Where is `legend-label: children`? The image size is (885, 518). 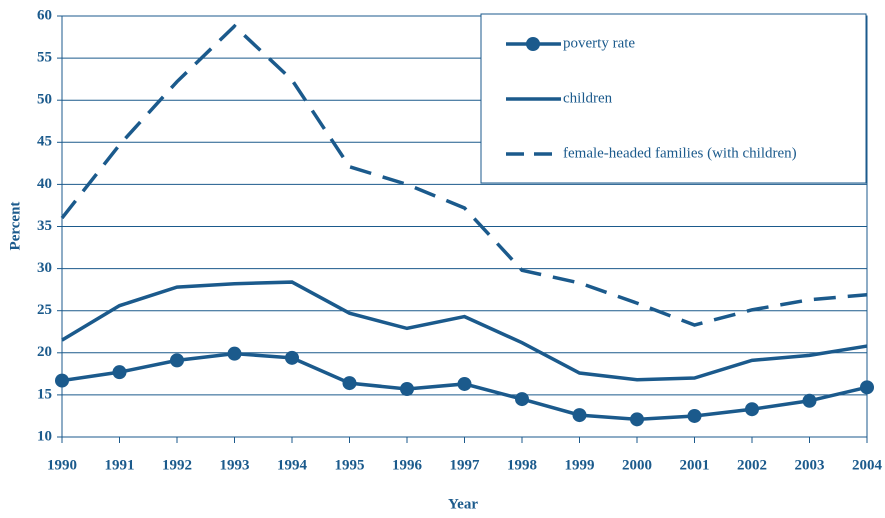 legend-label: children is located at coordinates (588, 98).